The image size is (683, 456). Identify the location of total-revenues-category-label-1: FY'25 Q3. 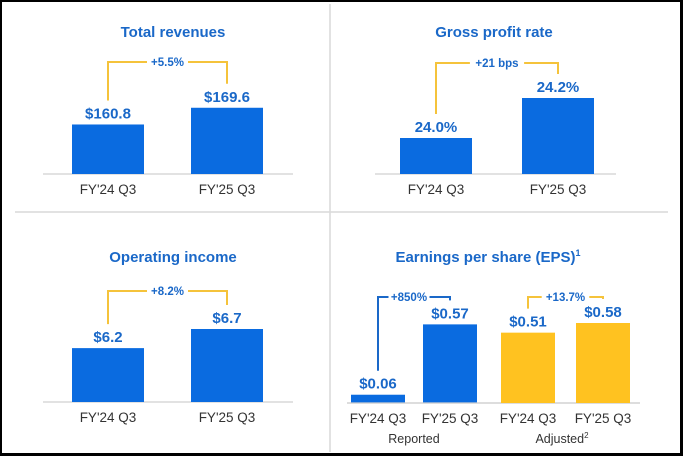
(227, 189).